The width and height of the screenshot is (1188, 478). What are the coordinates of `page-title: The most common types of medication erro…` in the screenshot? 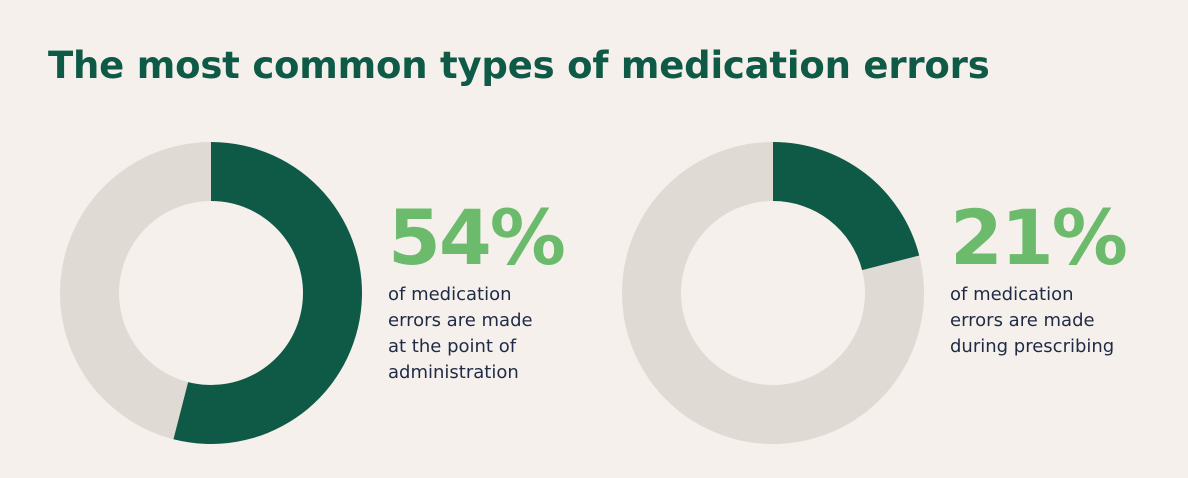 It's located at (519, 65).